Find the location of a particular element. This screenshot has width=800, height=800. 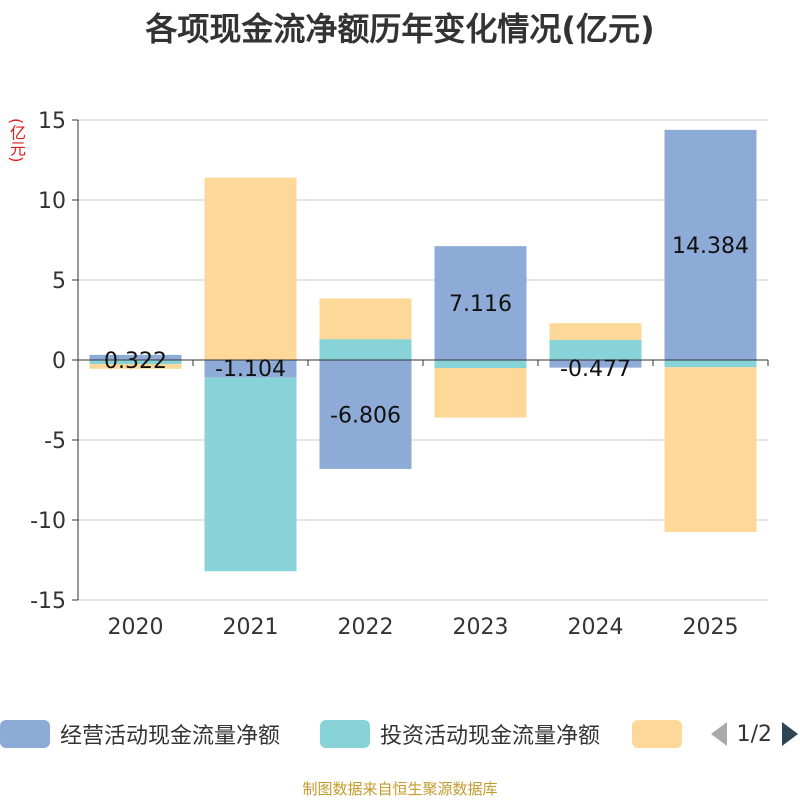

bar-operating-2025 is located at coordinates (710, 244).